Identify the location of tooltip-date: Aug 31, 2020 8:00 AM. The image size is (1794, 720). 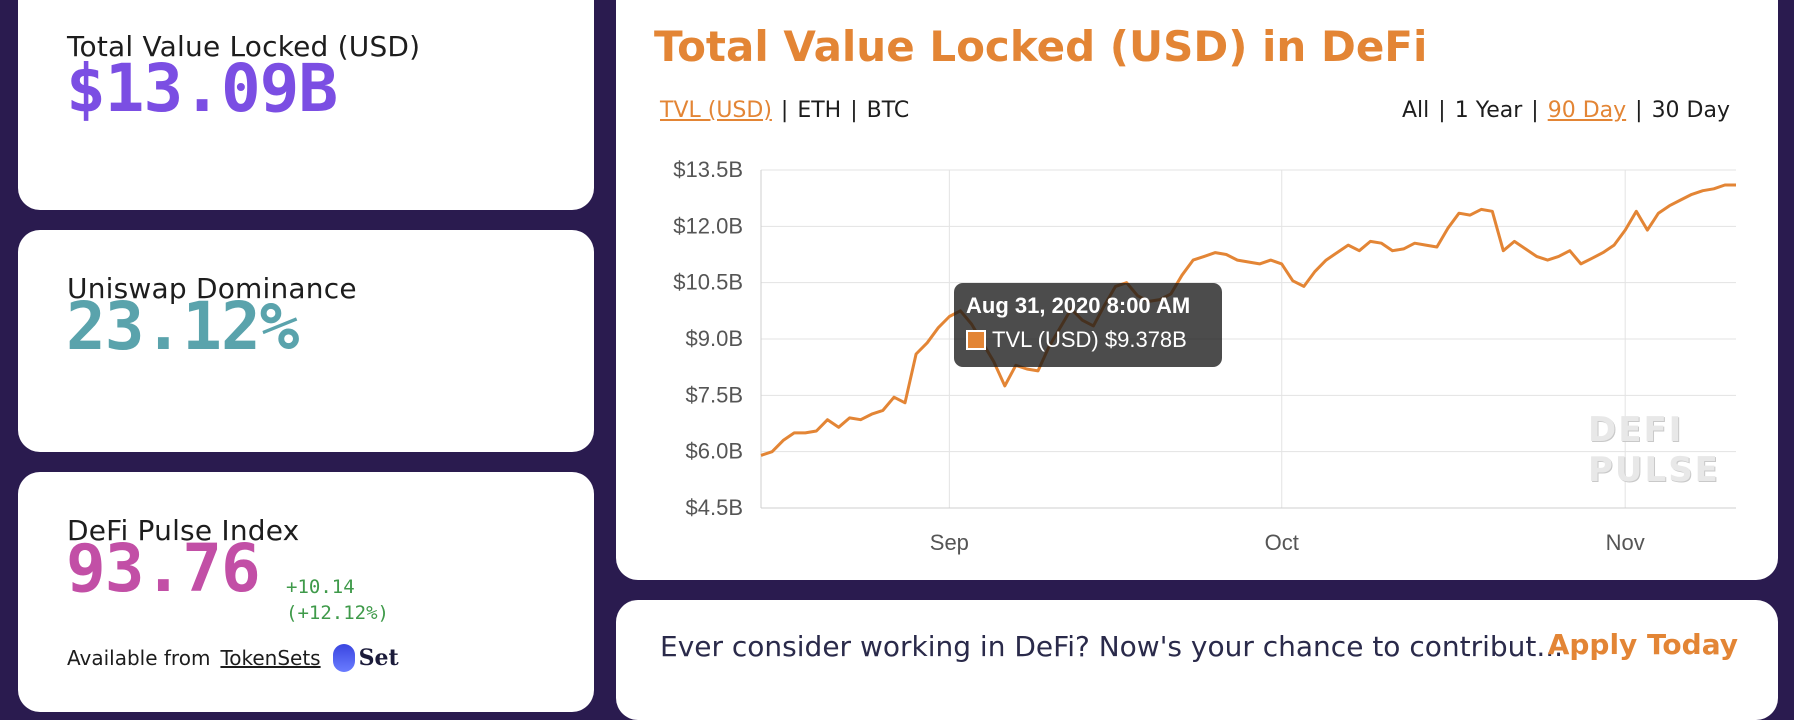
(1078, 305).